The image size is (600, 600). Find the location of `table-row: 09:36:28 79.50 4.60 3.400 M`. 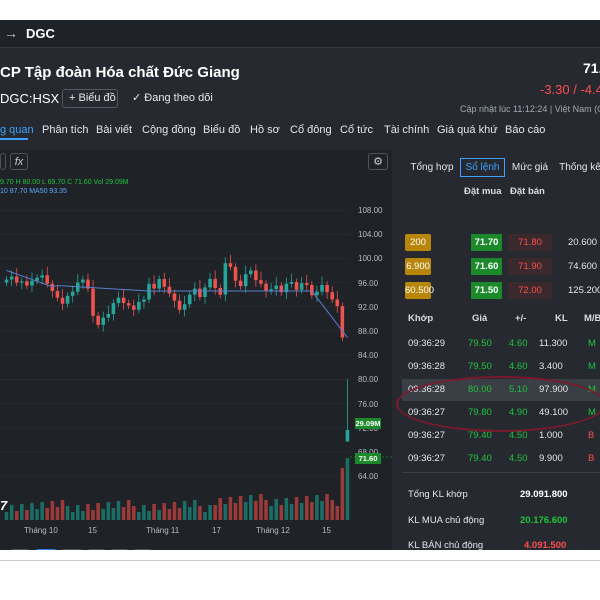

table-row: 09:36:28 79.50 4.60 3.400 M is located at coordinates (501, 367).